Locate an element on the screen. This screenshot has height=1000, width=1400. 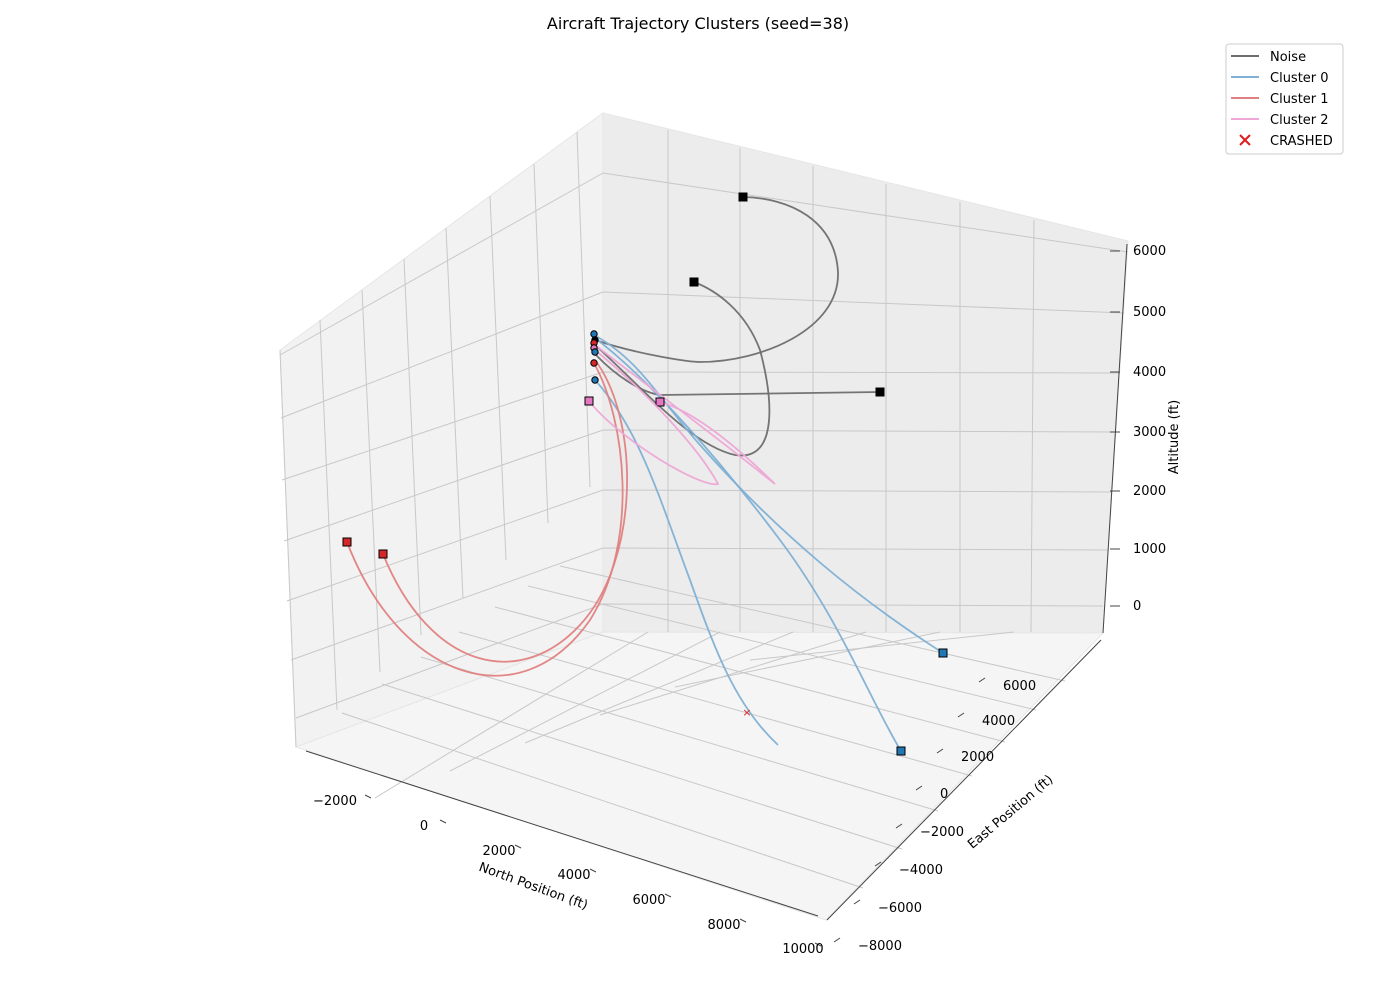
legend-label-0: Noise is located at coordinates (1288, 57).